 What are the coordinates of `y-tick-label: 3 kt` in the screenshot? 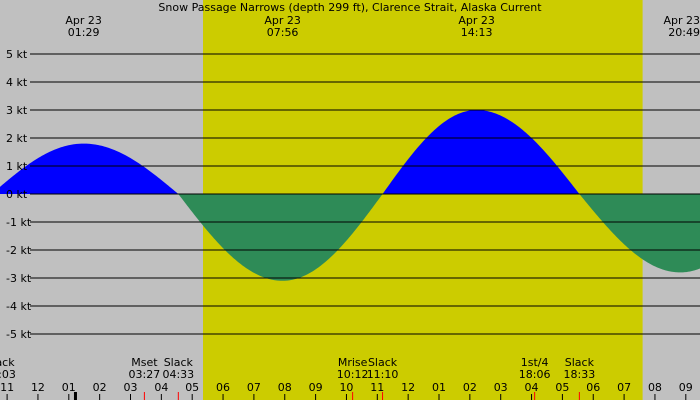 It's located at (17, 110).